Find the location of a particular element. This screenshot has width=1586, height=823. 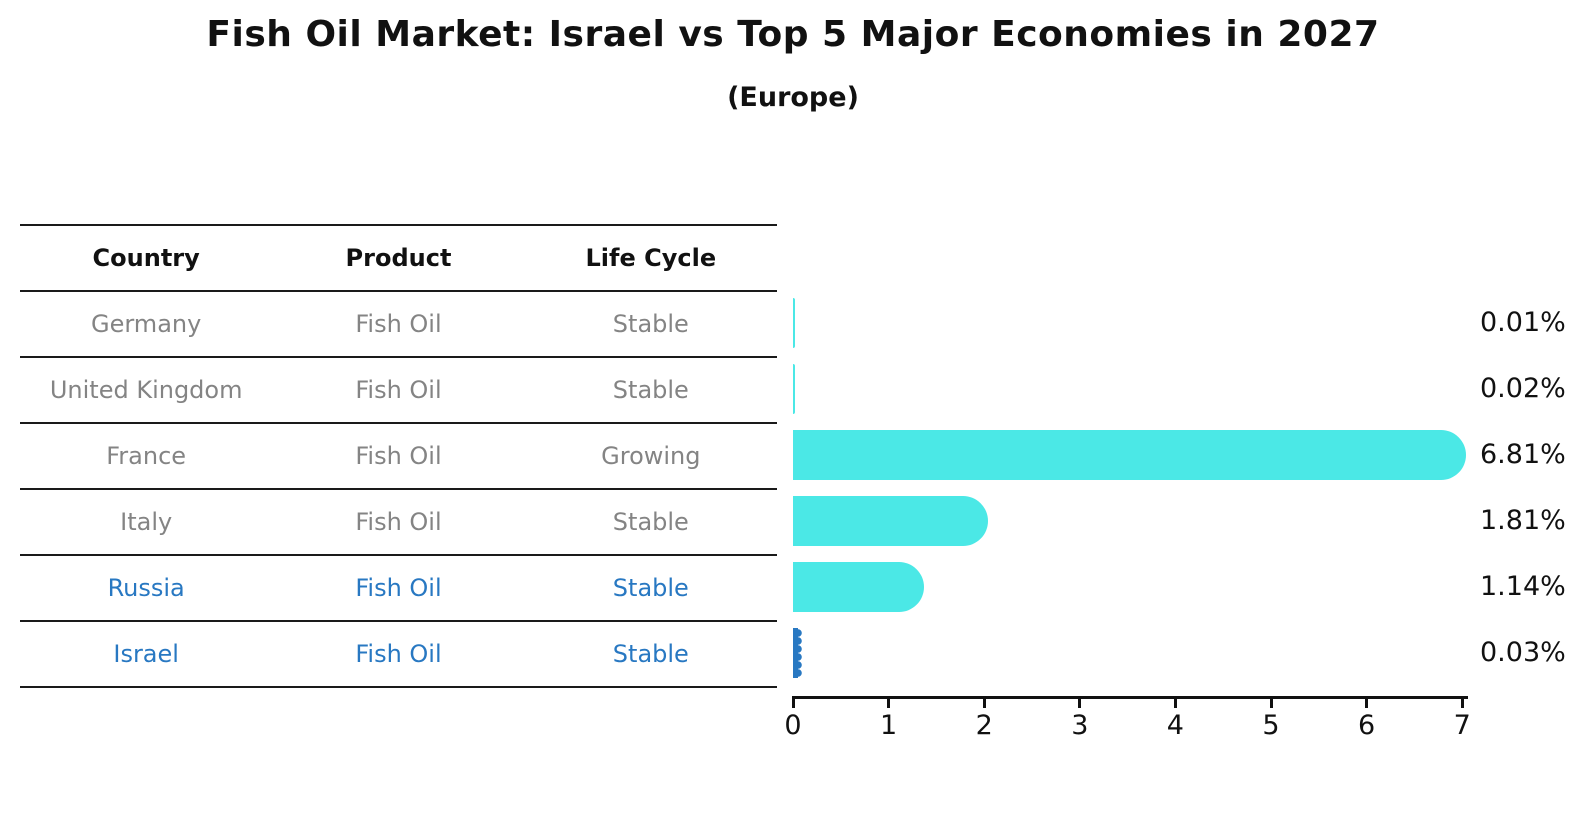

table-row-israel: Israel Fish Oil Stable is located at coordinates (398, 653).